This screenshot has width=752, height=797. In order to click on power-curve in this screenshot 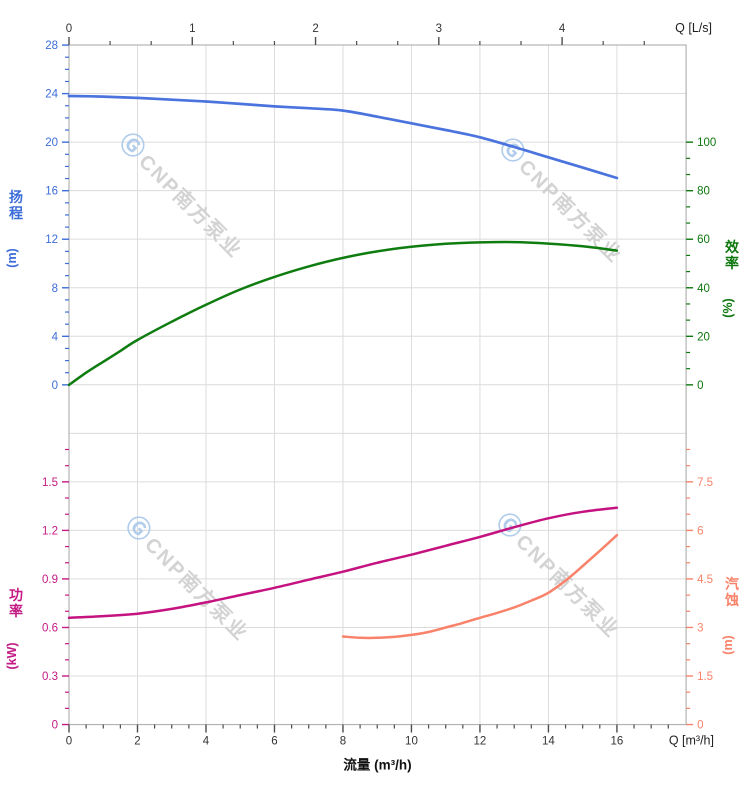, I will do `click(343, 563)`.